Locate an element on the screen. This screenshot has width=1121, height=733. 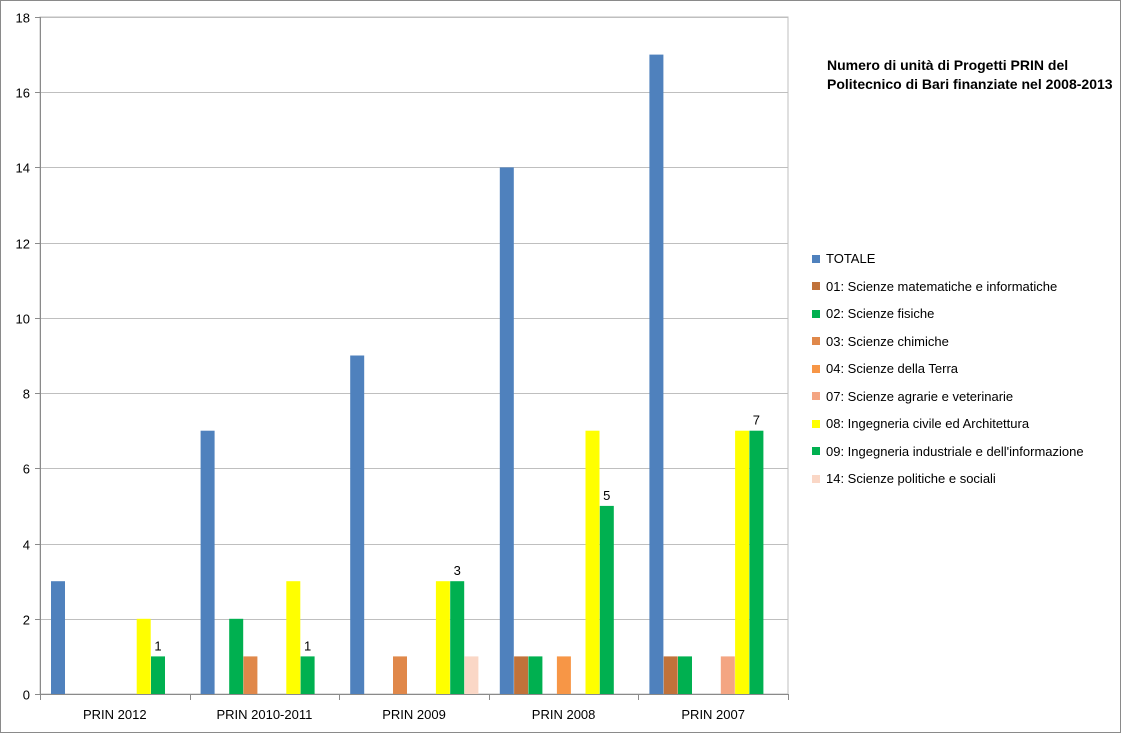
legend-label: TOTALE is located at coordinates (851, 259).